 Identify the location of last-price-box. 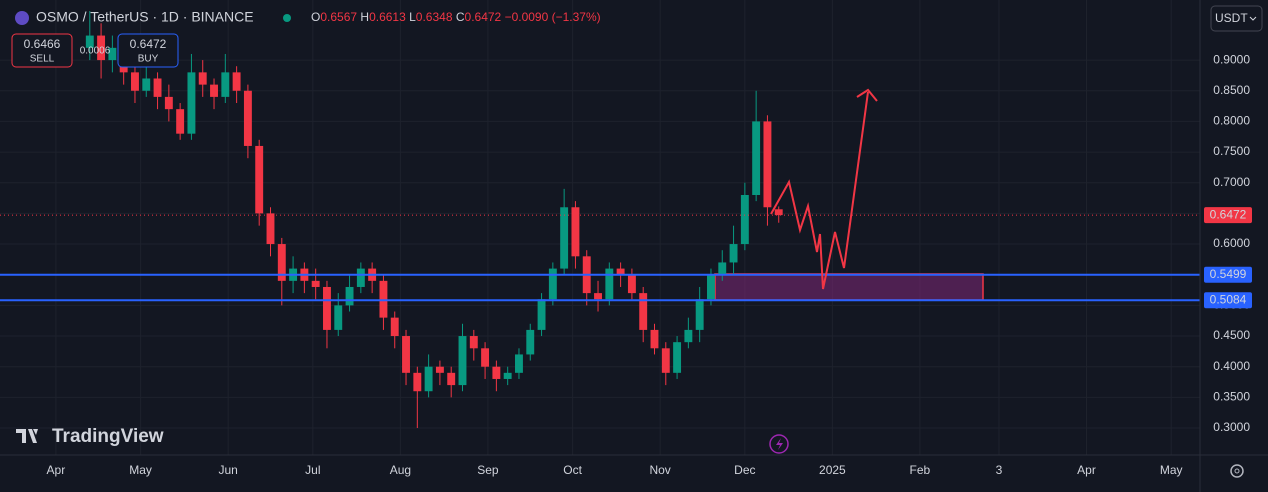
(1228, 215).